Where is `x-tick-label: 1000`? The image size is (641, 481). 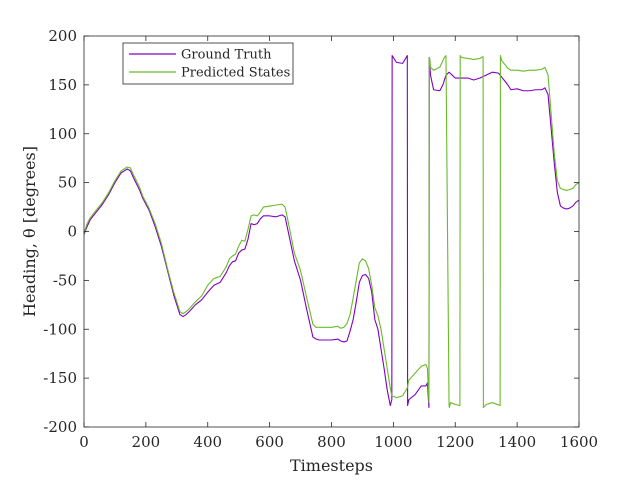
x-tick-label: 1000 is located at coordinates (393, 442).